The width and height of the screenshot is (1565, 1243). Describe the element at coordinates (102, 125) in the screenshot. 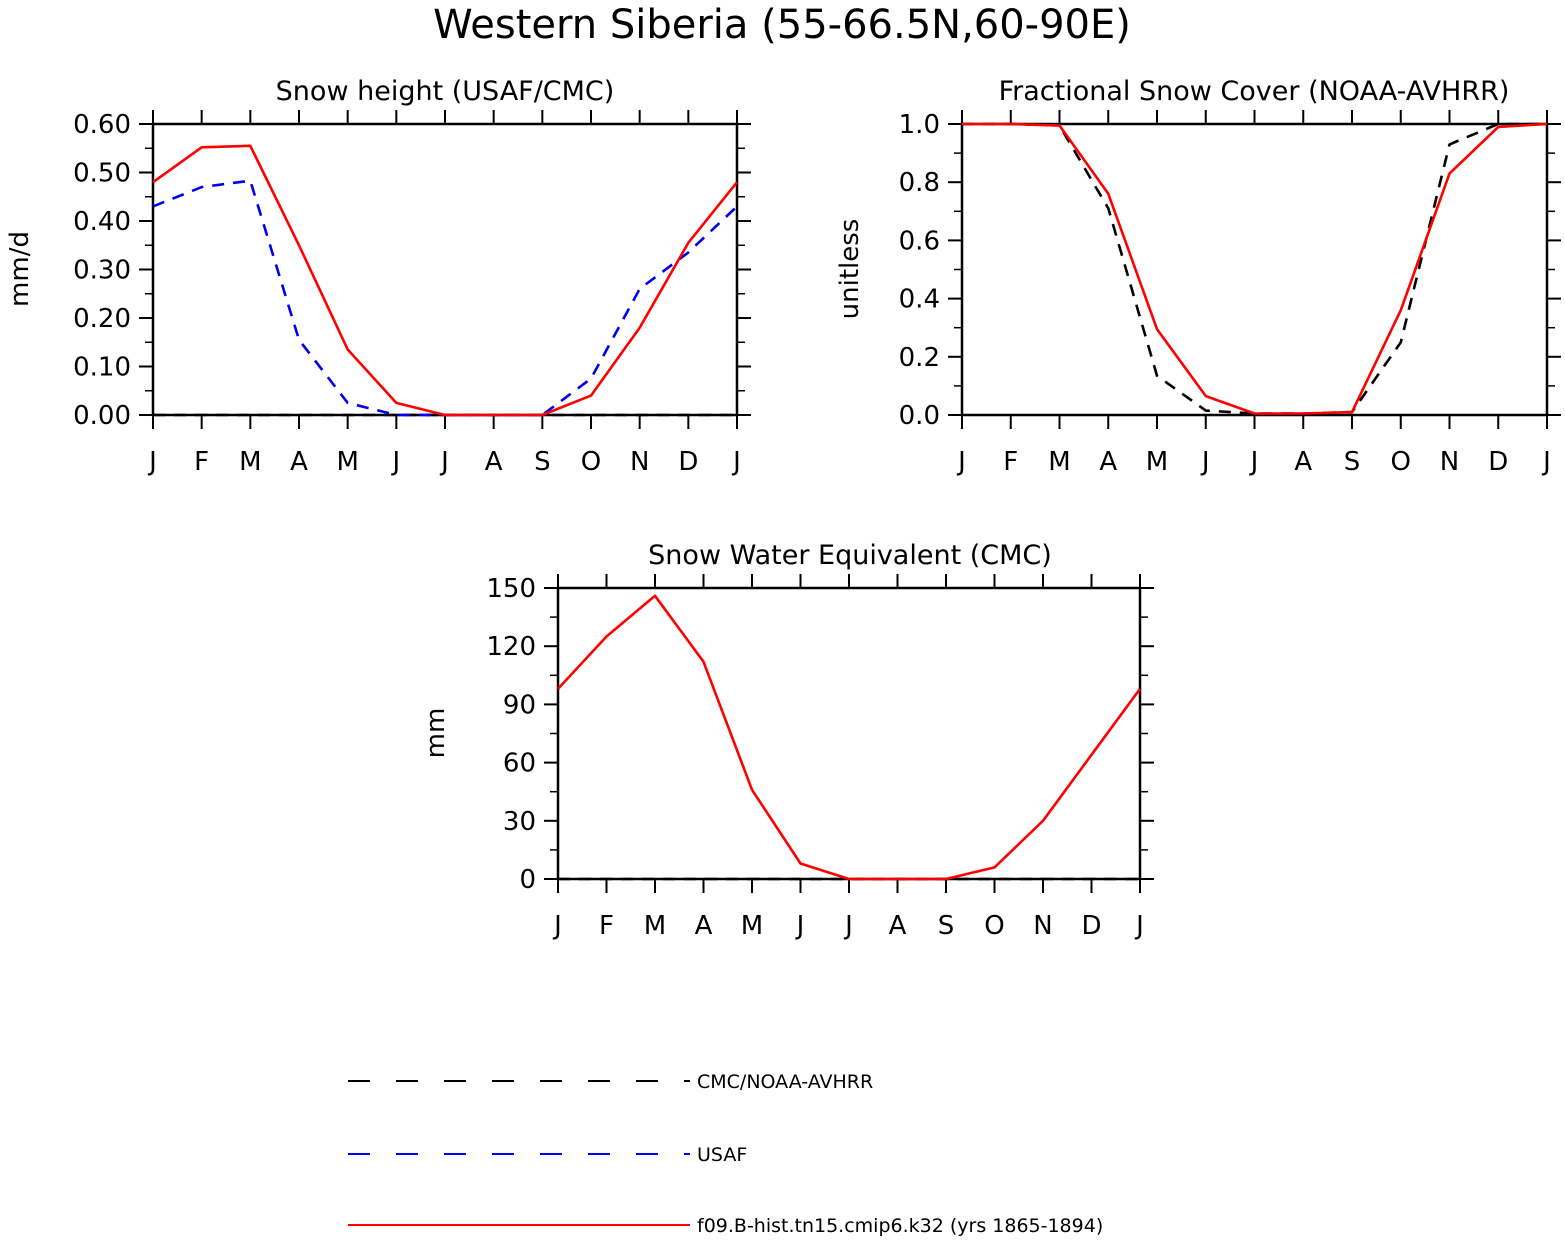

I see `y-tick-label: 0.60` at that location.